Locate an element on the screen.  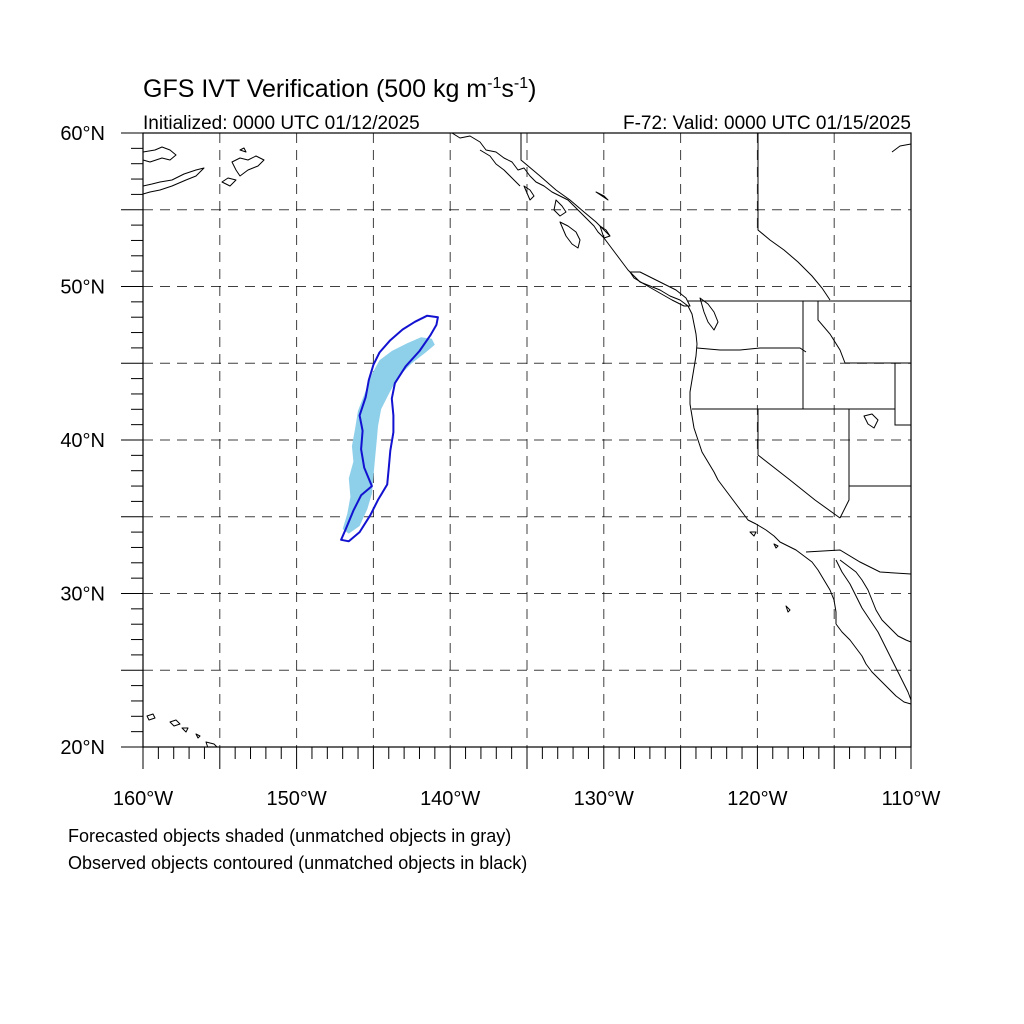
latitude-label: 40°N is located at coordinates (82, 441).